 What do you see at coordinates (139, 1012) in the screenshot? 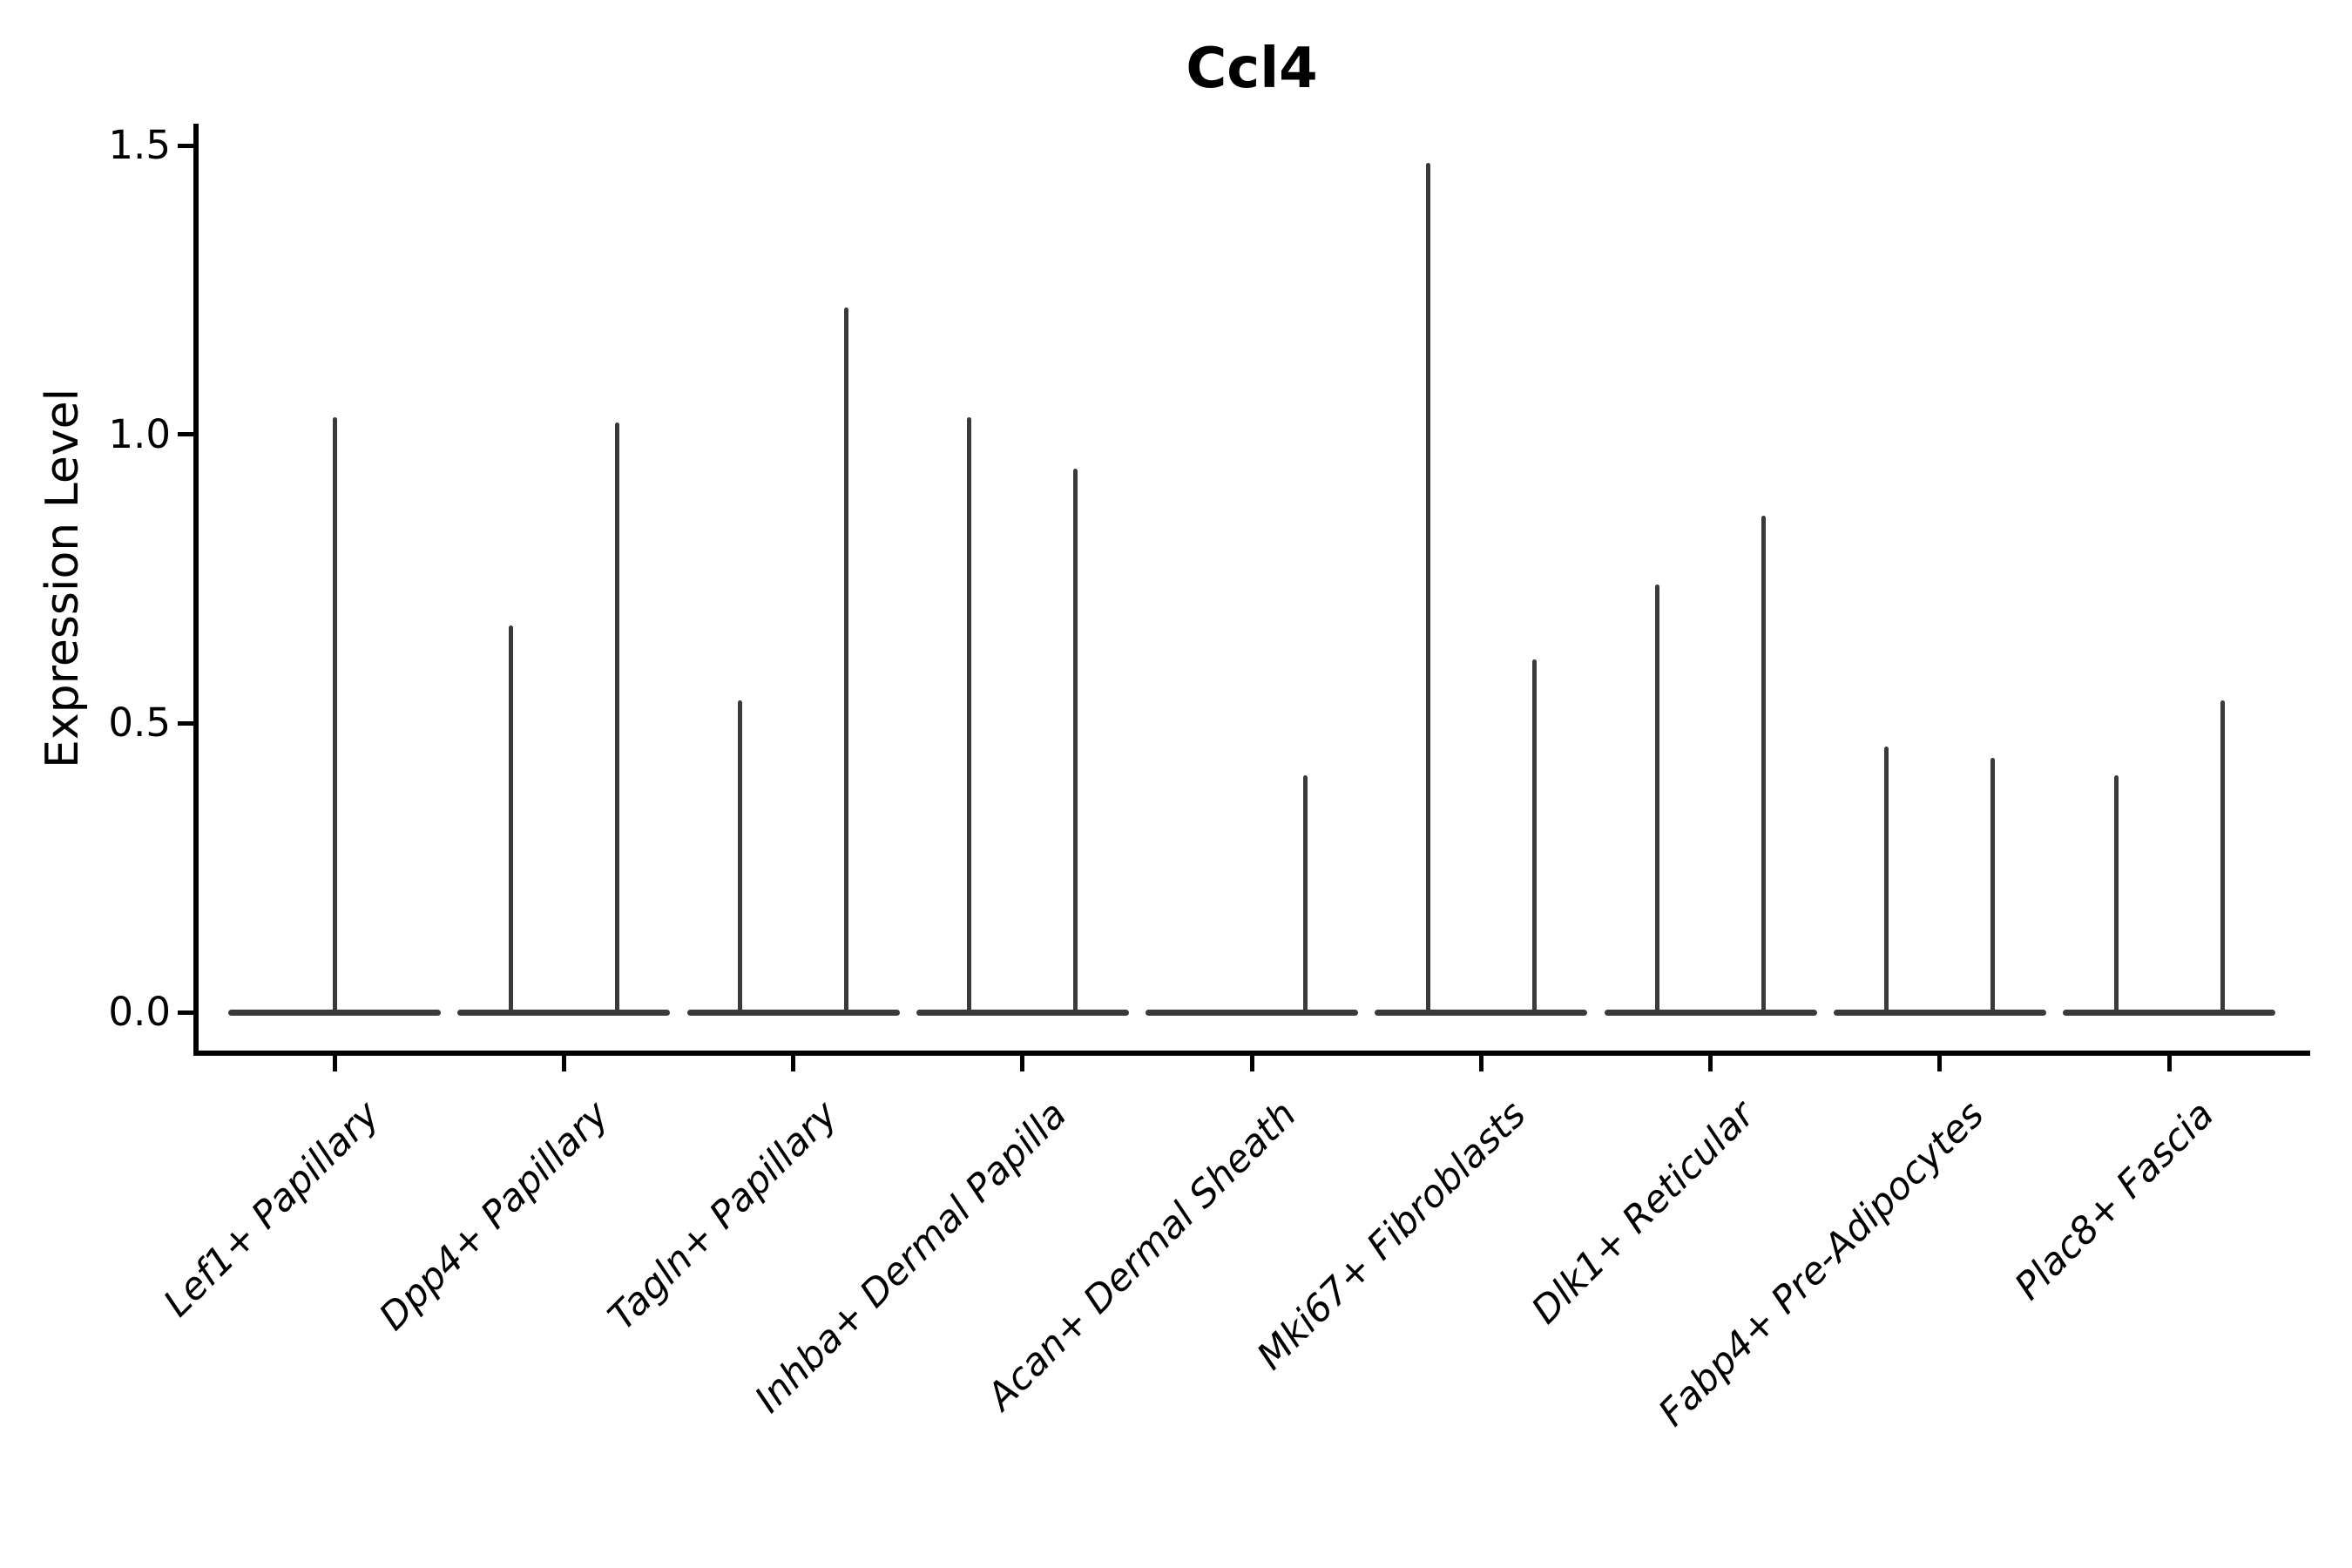
I see `y-tick-label: 0.0` at bounding box center [139, 1012].